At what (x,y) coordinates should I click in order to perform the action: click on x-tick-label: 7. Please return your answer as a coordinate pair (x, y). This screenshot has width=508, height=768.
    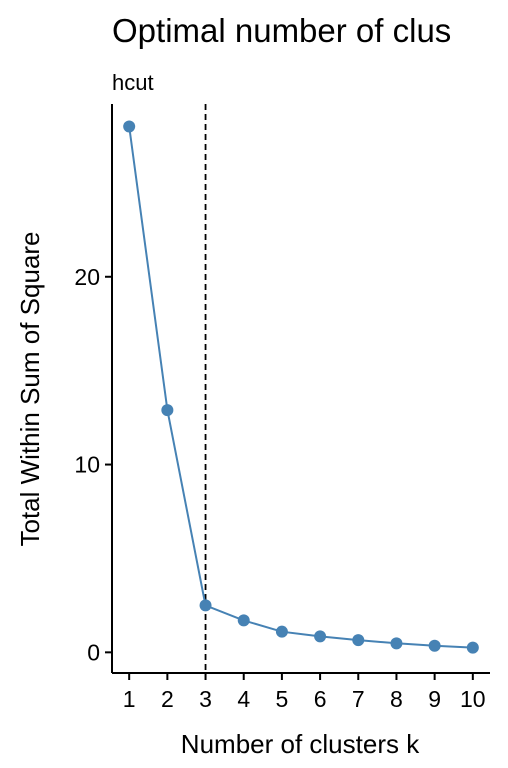
    Looking at the image, I should click on (358, 699).